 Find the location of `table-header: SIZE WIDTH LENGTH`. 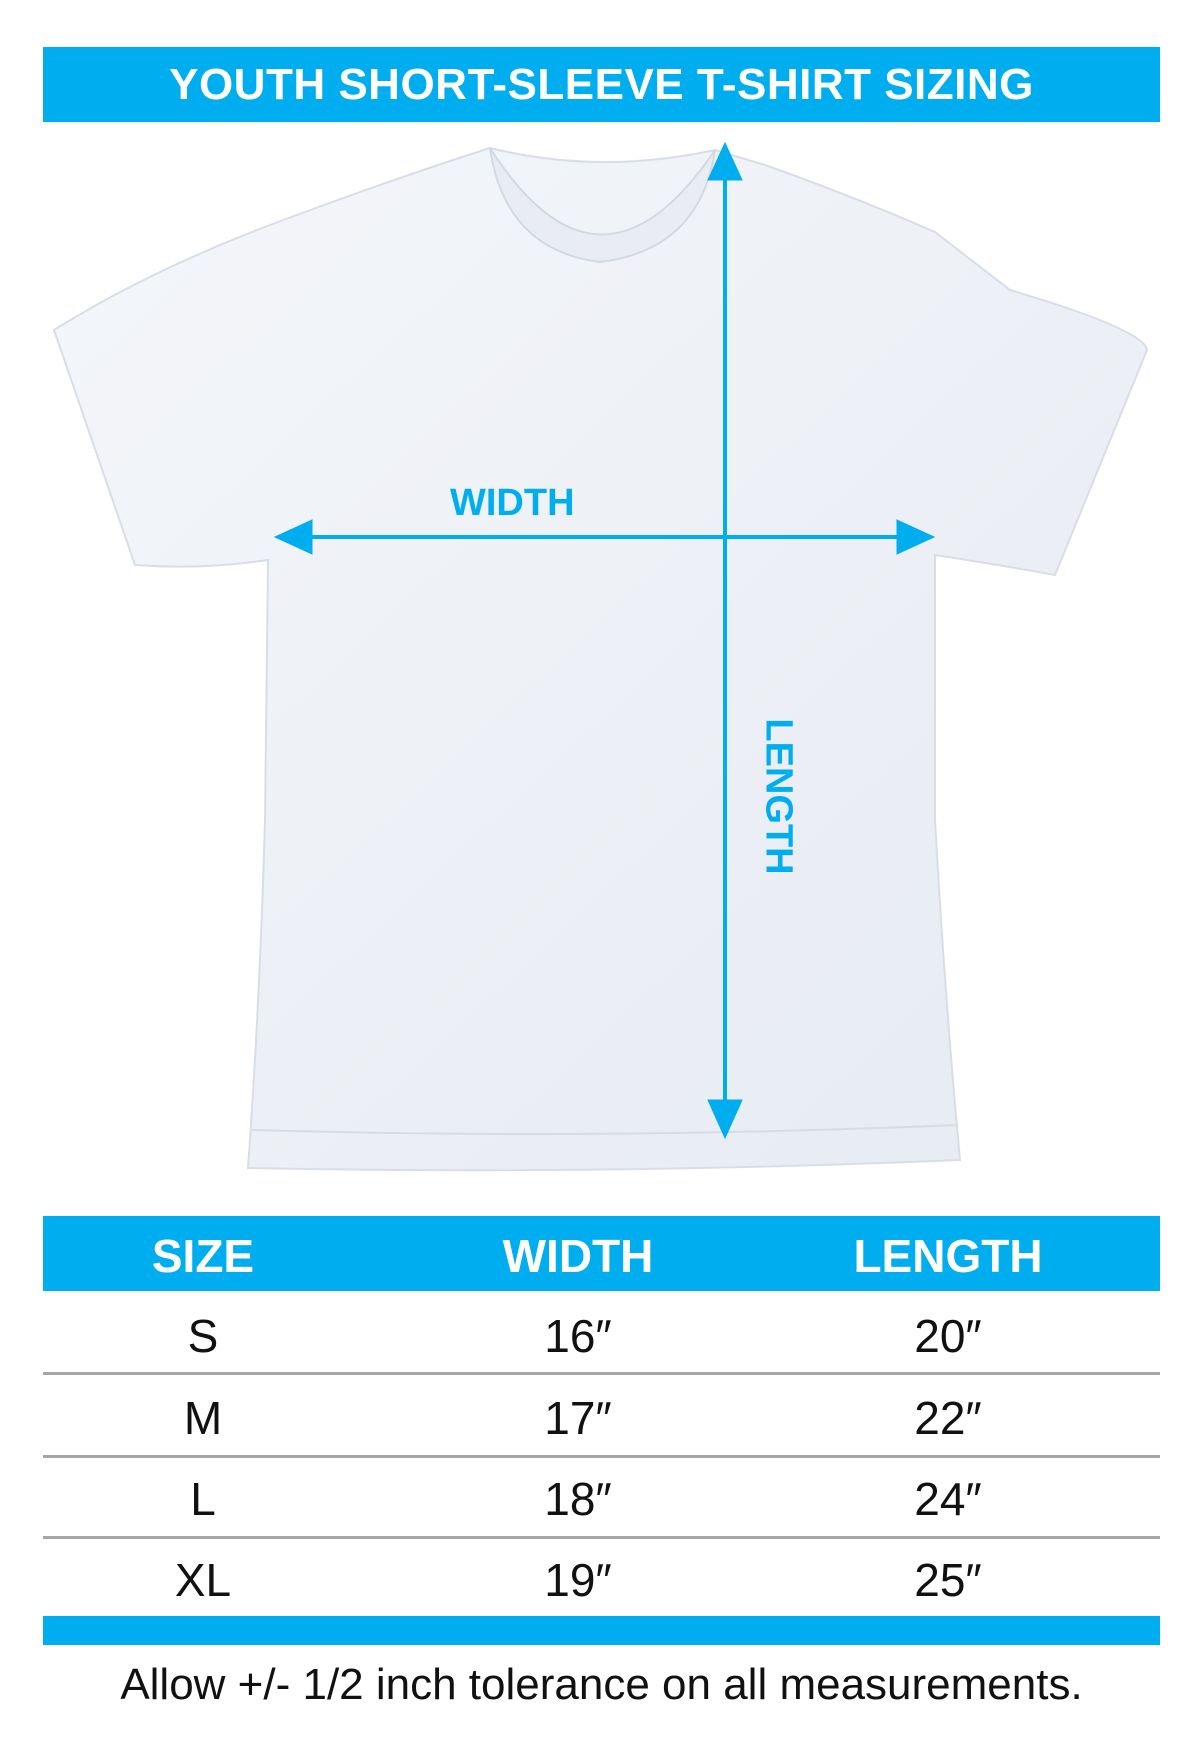

table-header: SIZE WIDTH LENGTH is located at coordinates (601, 1253).